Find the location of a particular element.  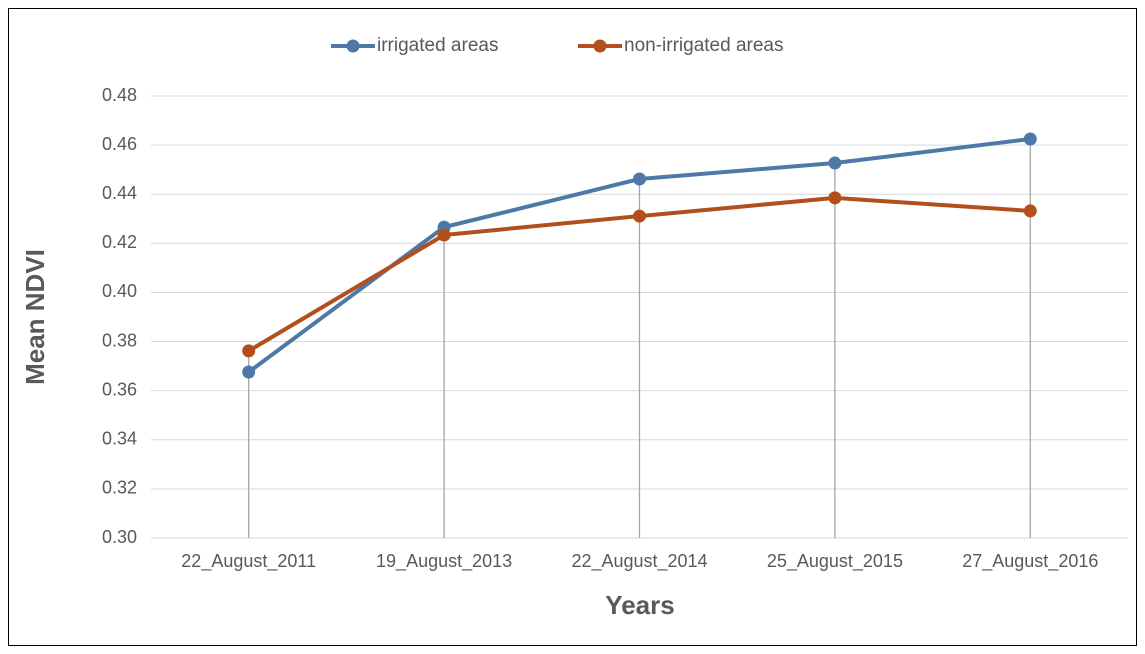

x-tick-label: 22_August_2011 is located at coordinates (248, 561).